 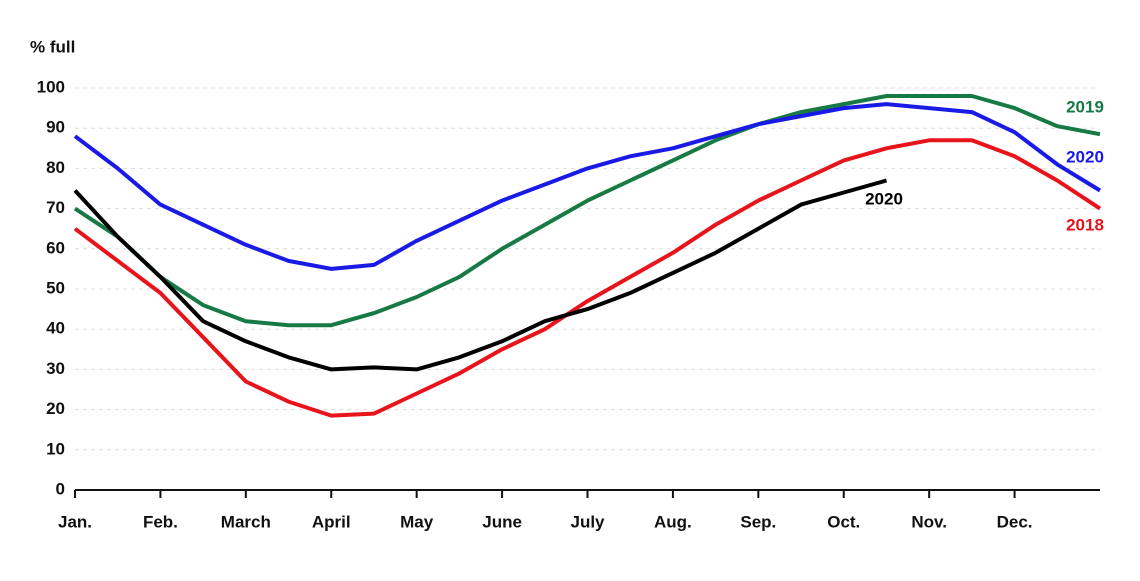 What do you see at coordinates (55, 247) in the screenshot?
I see `y-tick-label: 60` at bounding box center [55, 247].